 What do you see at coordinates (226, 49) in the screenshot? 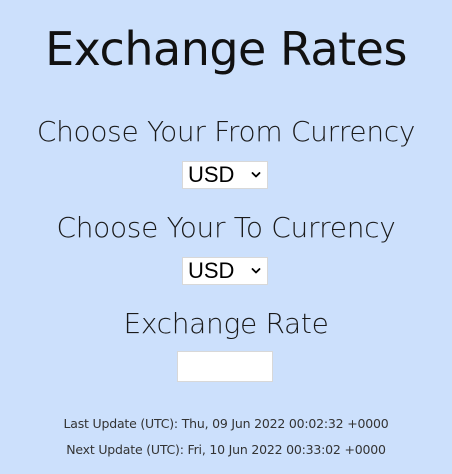
I see `page-title: Exchange Rates` at bounding box center [226, 49].